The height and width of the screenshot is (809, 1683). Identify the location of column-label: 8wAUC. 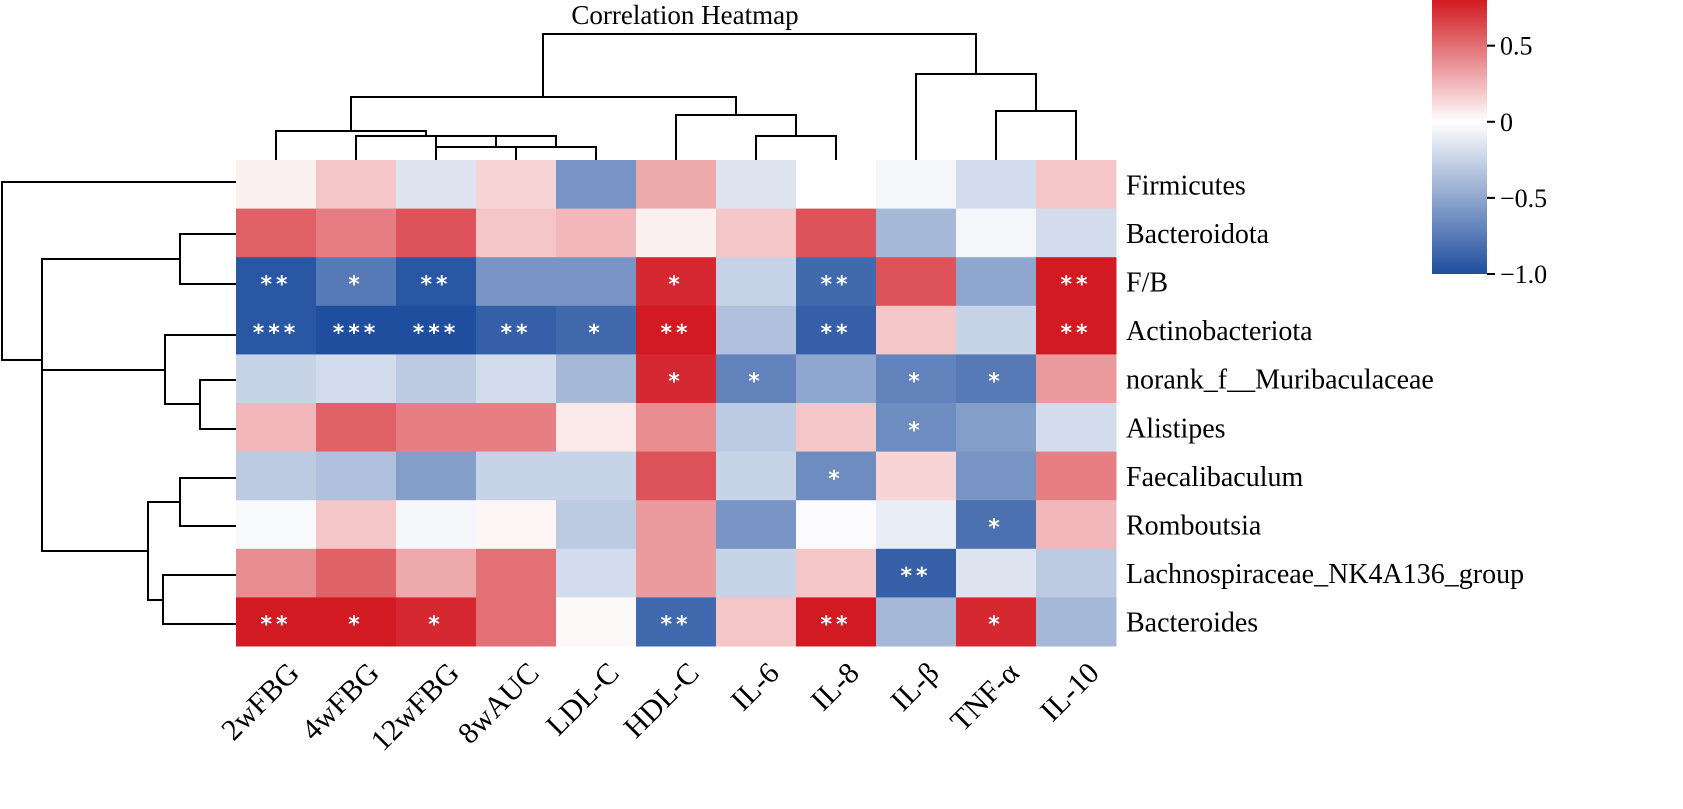
(499, 703).